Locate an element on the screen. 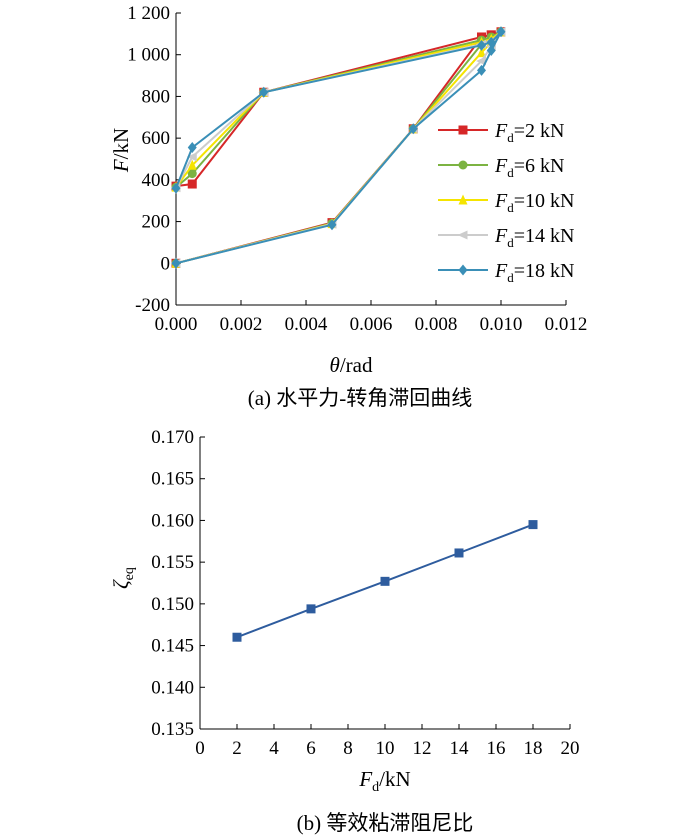 The width and height of the screenshot is (700, 840). caption-b: (b) 等效粘滞阻尼比 is located at coordinates (385, 823).